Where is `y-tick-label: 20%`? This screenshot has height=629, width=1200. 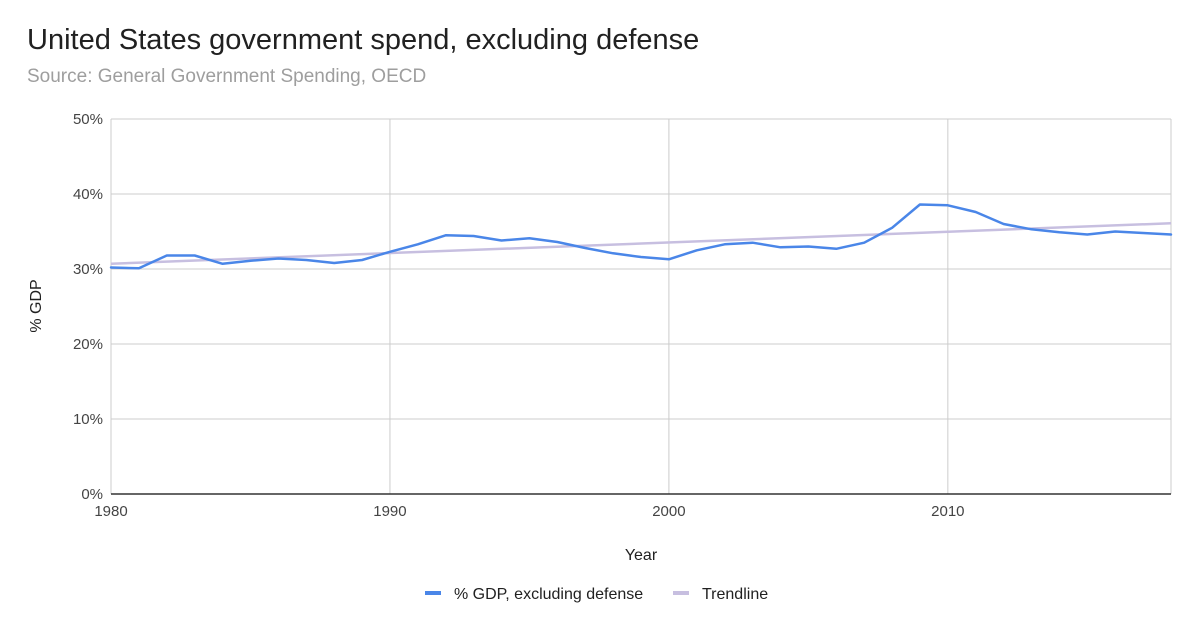 y-tick-label: 20% is located at coordinates (88, 344).